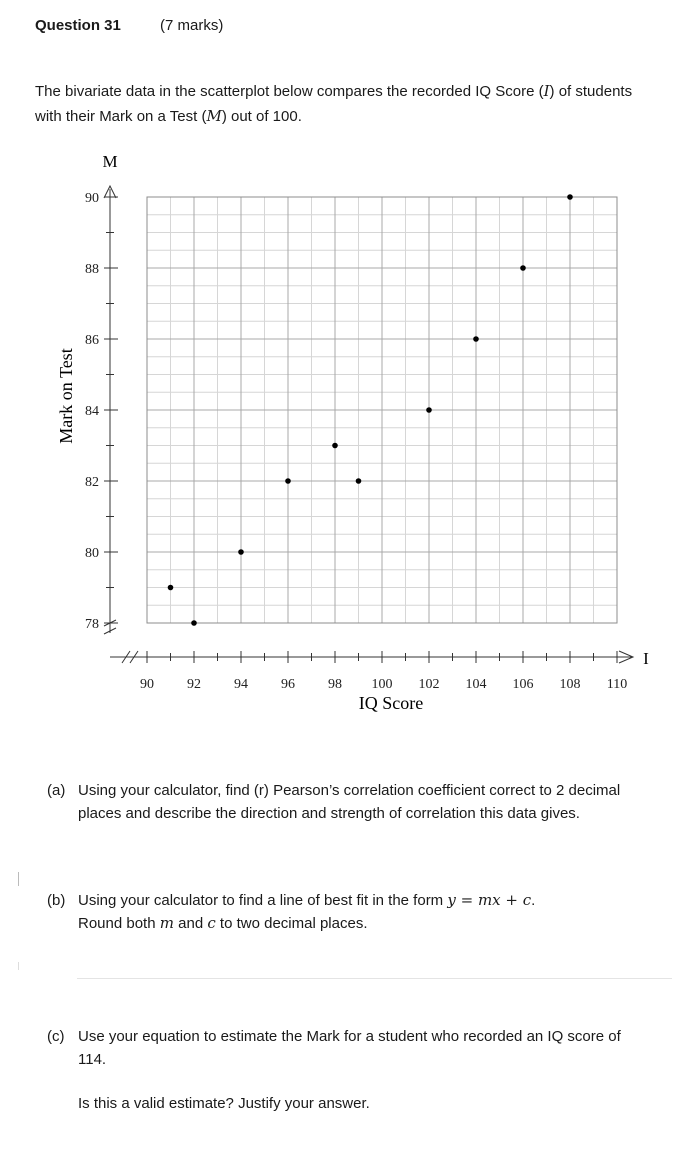  What do you see at coordinates (56, 1036) in the screenshot?
I see `part-c-label: (c)` at bounding box center [56, 1036].